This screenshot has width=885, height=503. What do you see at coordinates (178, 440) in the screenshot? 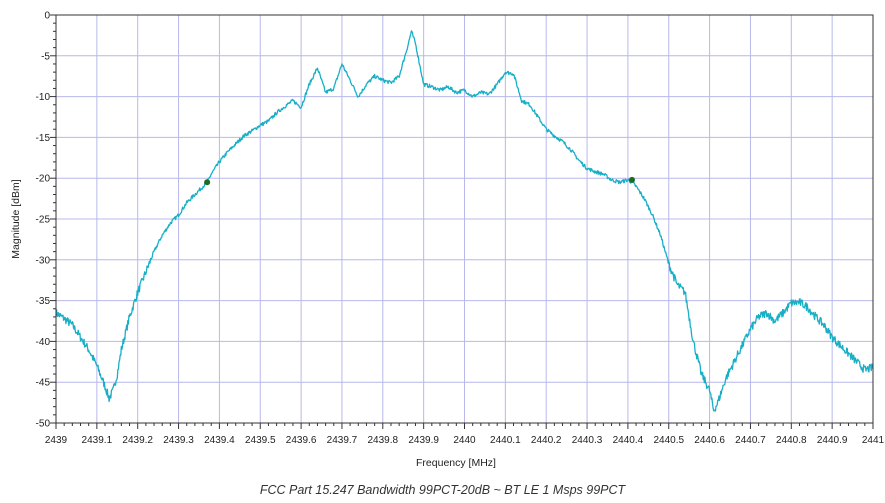
I see `x-tick-label: 2439.3` at bounding box center [178, 440].